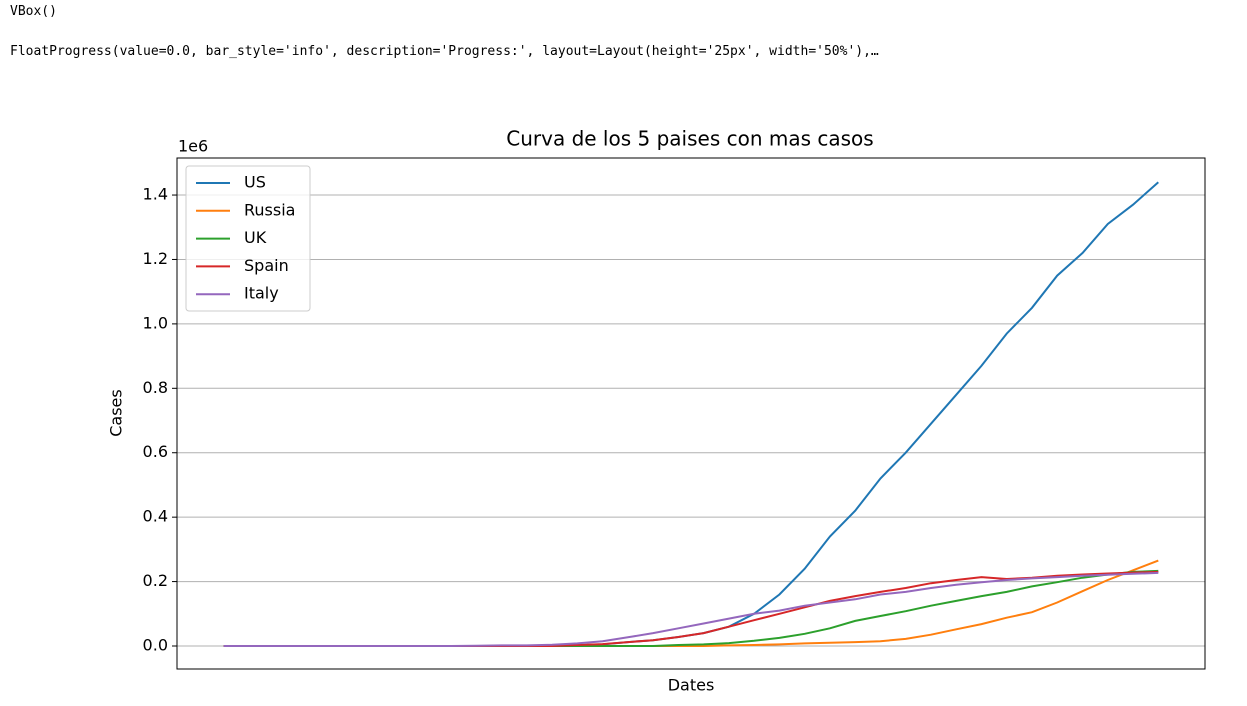 This screenshot has height=706, width=1247. Describe the element at coordinates (155, 580) in the screenshot. I see `y-tick-label: 0.2` at that location.